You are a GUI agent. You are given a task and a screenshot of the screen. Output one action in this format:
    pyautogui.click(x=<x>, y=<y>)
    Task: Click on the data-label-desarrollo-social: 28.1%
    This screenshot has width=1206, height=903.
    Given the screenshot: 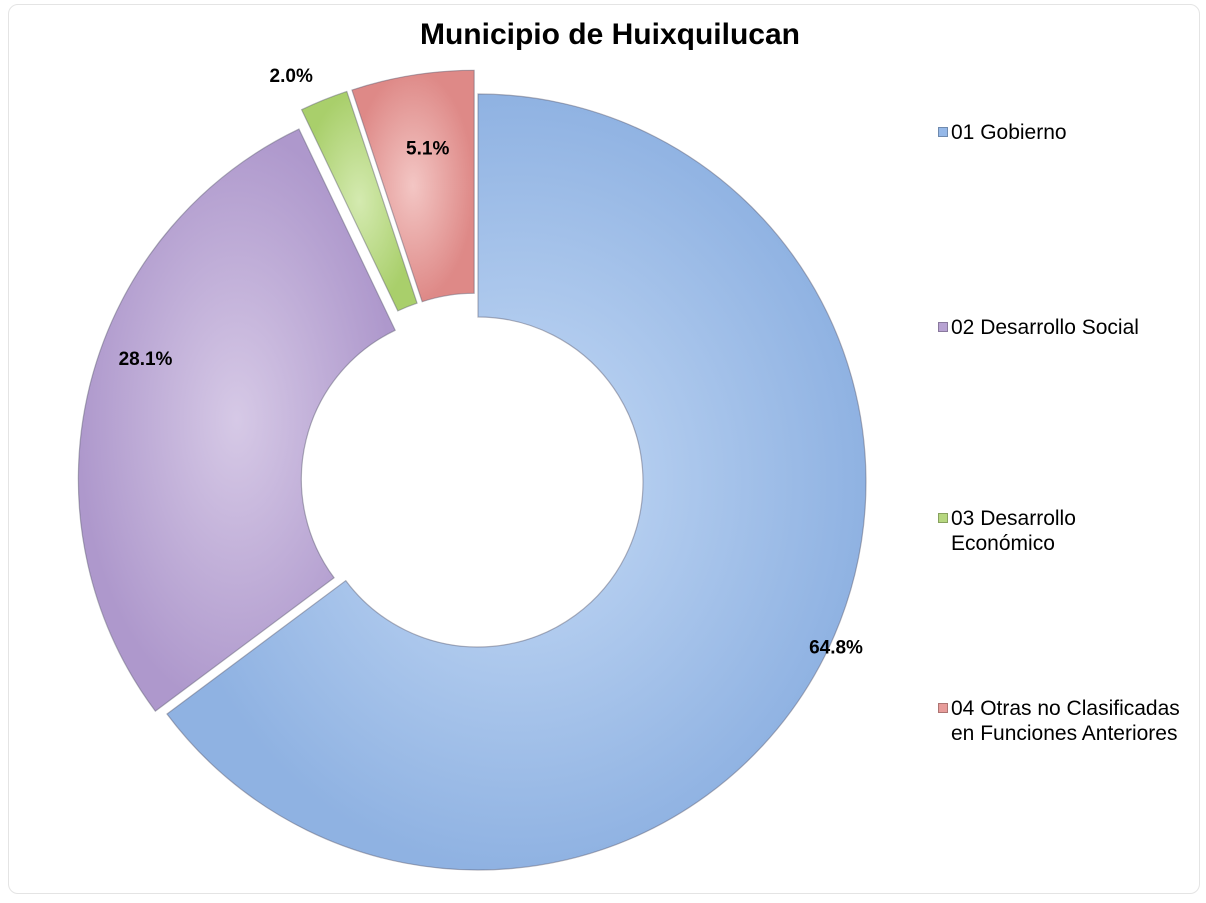 What is the action you would take?
    pyautogui.click(x=146, y=359)
    